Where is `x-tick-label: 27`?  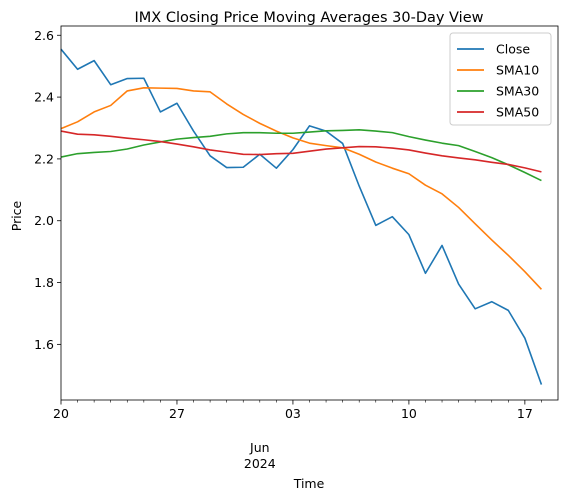
x-tick-label: 27 is located at coordinates (177, 413).